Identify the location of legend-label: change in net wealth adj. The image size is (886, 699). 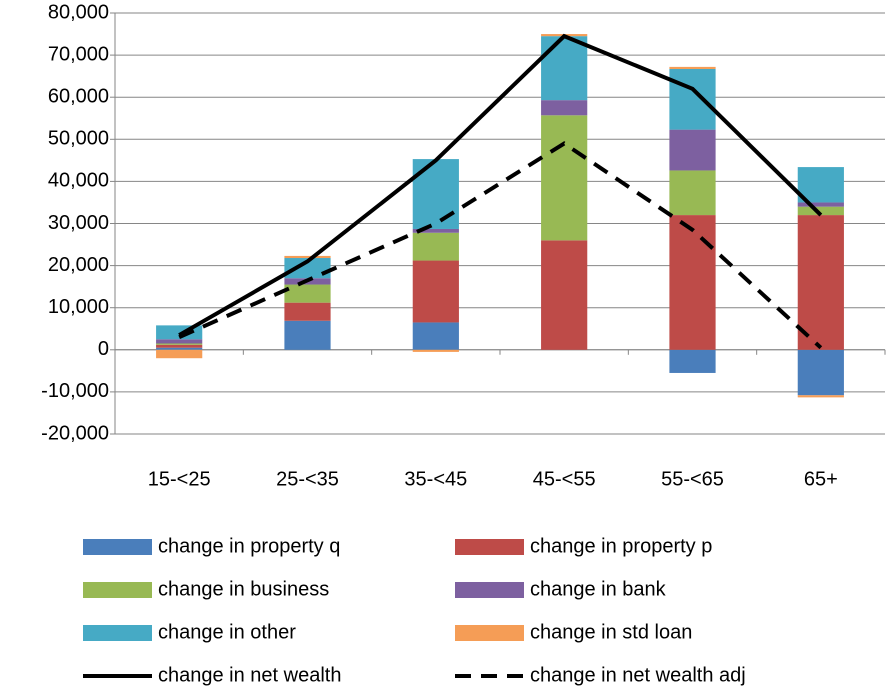
(638, 675).